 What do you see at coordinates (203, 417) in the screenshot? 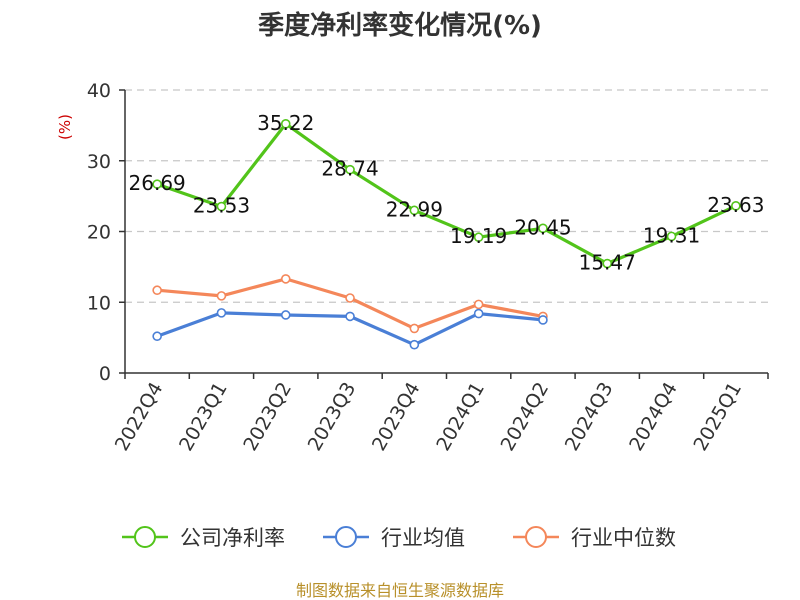
I see `x-tick-label: 2023Q1` at bounding box center [203, 417].